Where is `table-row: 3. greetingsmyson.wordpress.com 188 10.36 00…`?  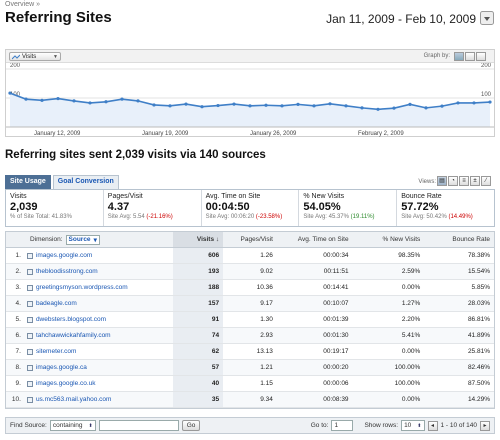 table-row: 3. greetingsmyson.wordpress.com 188 10.36 00… is located at coordinates (250, 288).